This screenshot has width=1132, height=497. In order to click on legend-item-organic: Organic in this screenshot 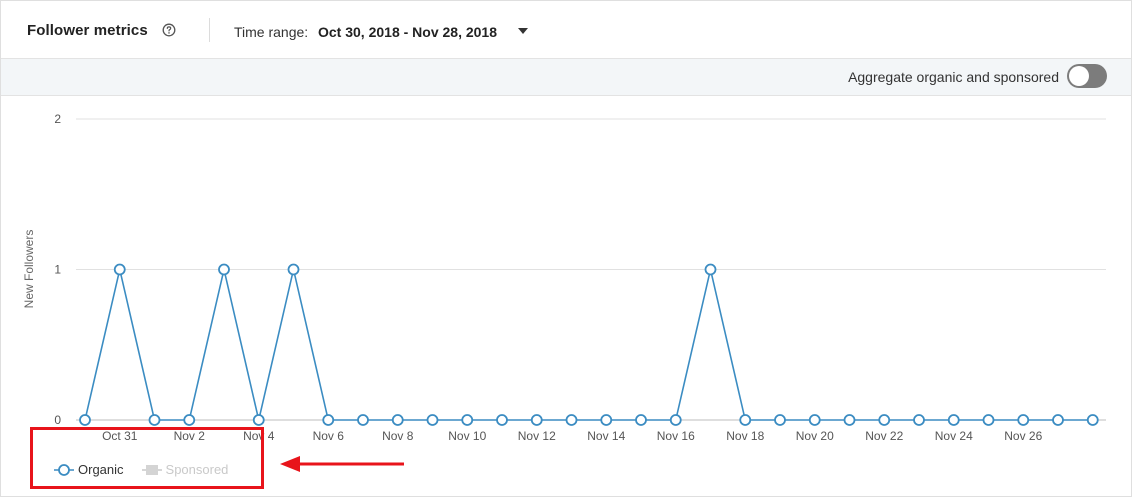, I will do `click(89, 469)`.